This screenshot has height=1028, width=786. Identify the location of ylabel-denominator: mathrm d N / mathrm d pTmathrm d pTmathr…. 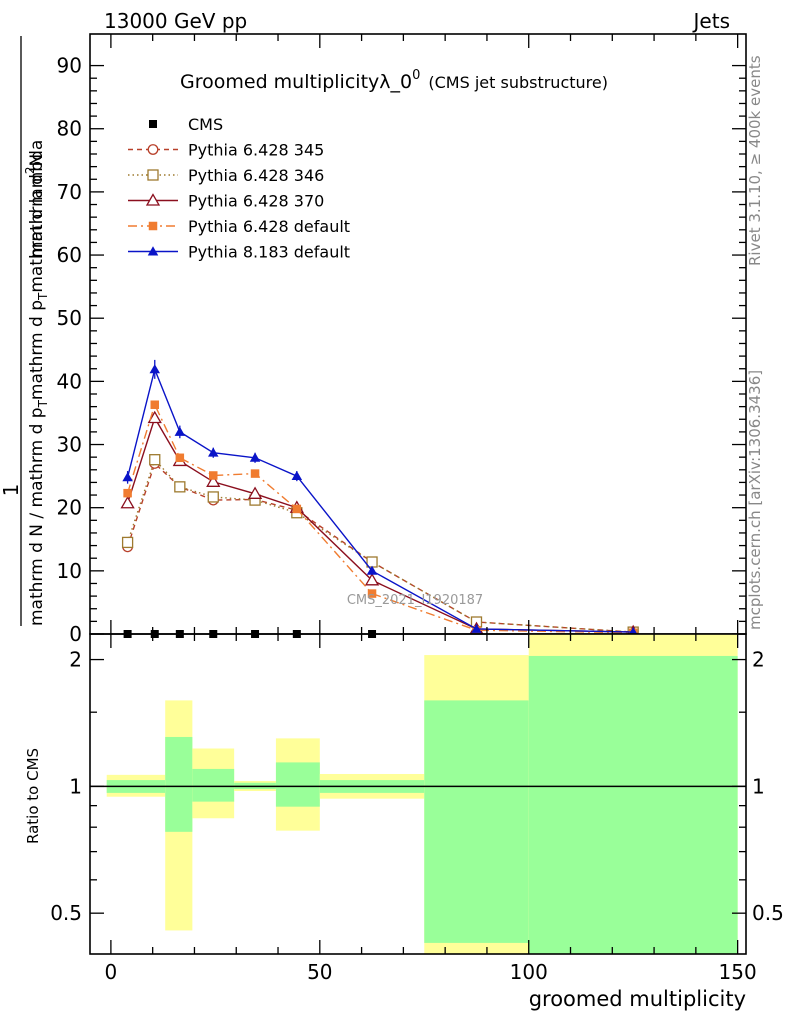
(38, 383).